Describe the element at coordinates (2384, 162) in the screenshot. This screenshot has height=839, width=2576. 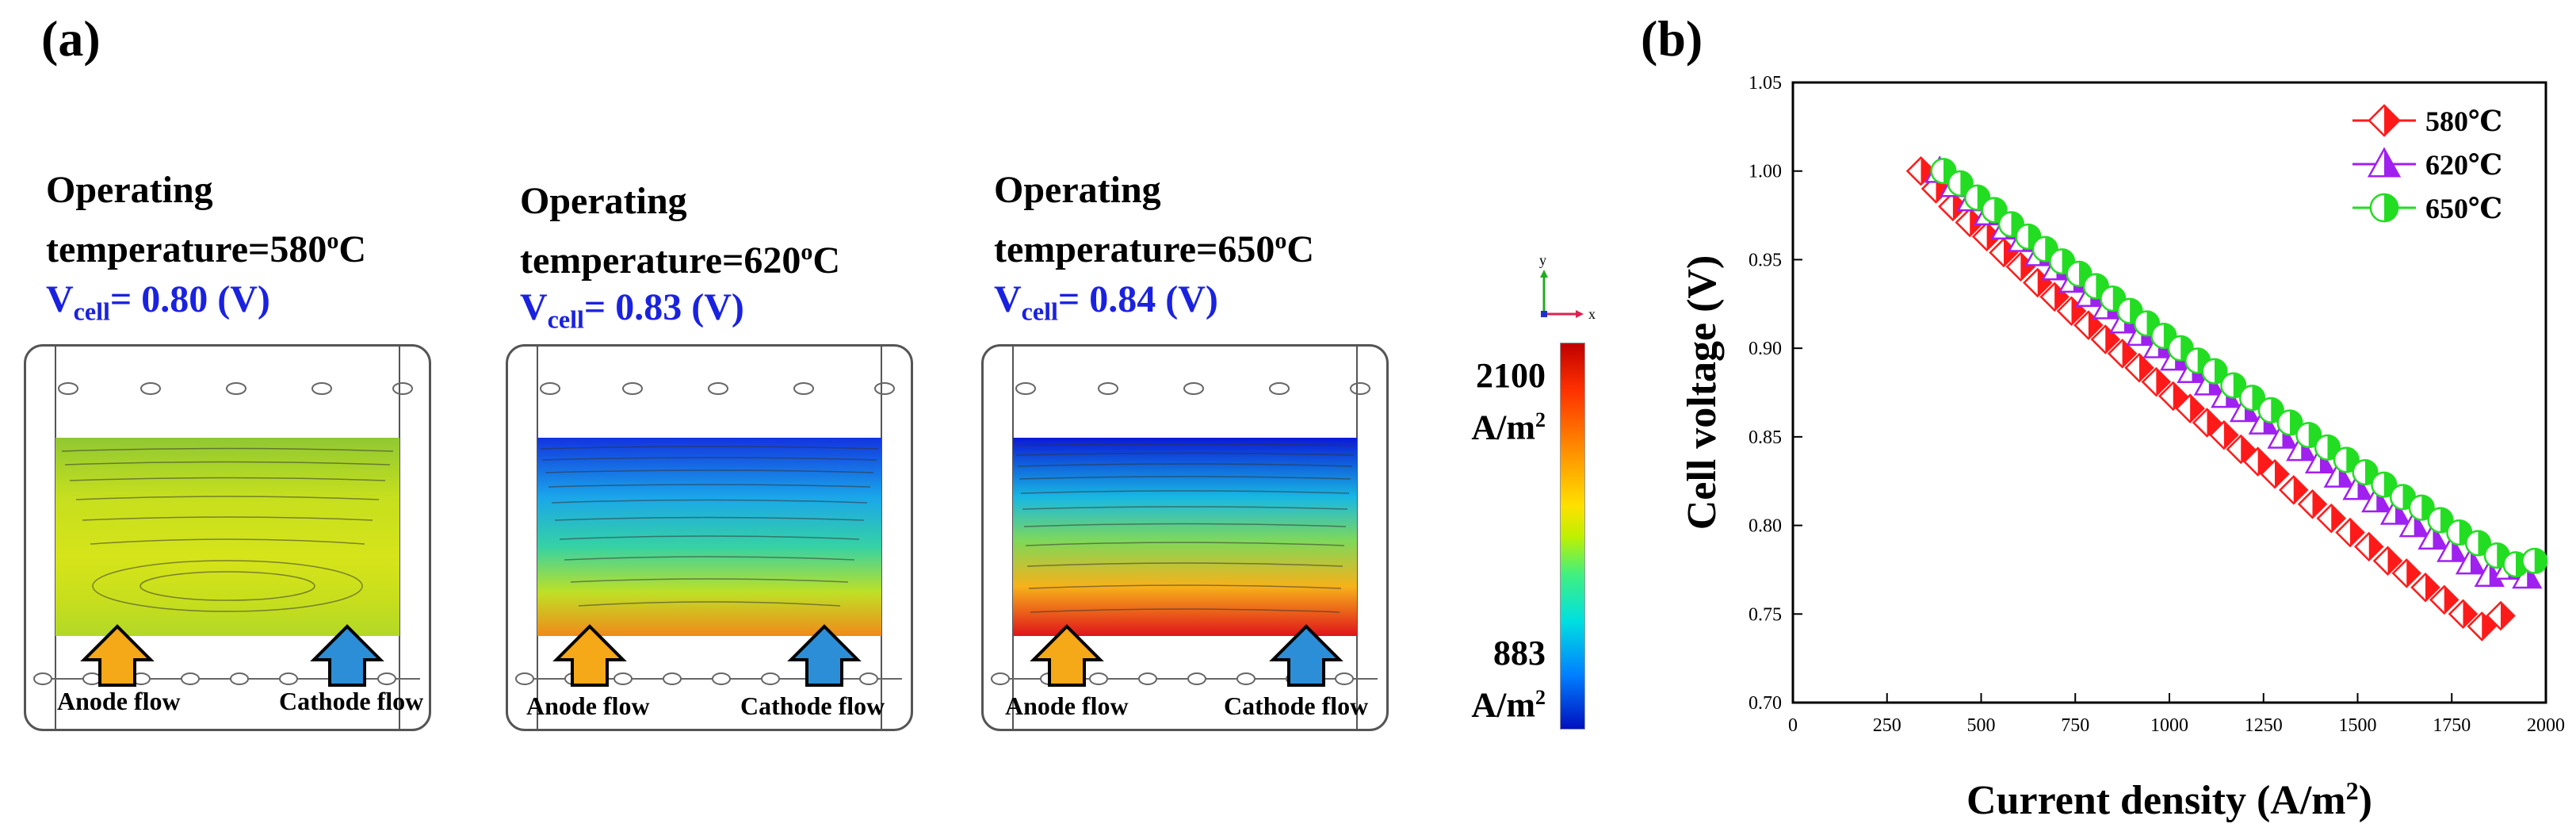
I see `legend-marker-triangle` at that location.